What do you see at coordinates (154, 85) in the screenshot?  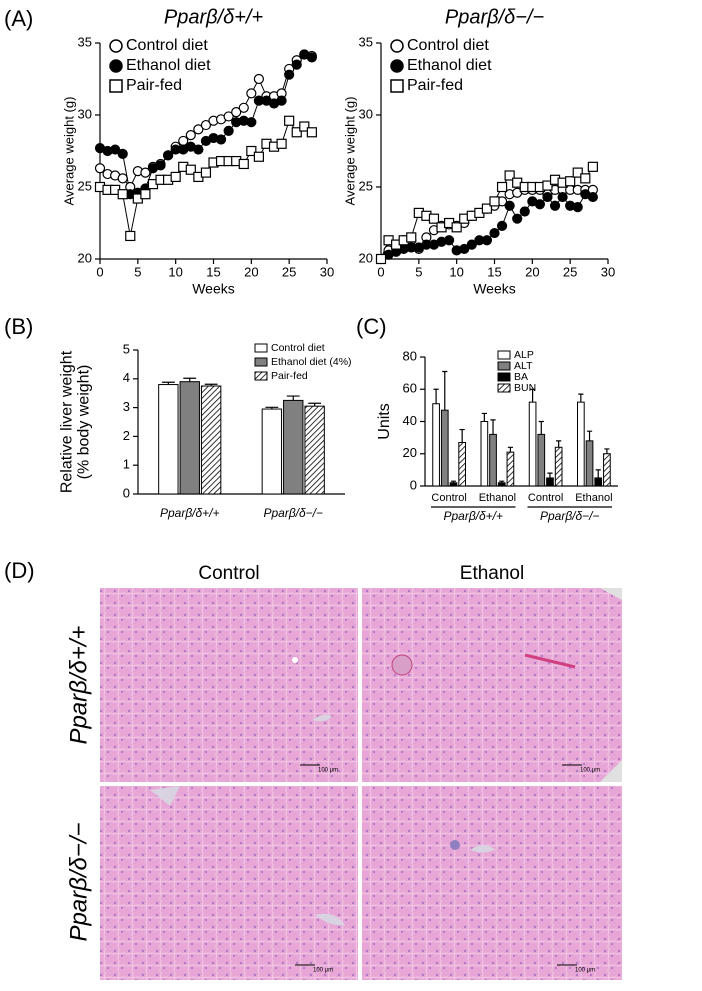 I see `legend-label: Pair-fed` at bounding box center [154, 85].